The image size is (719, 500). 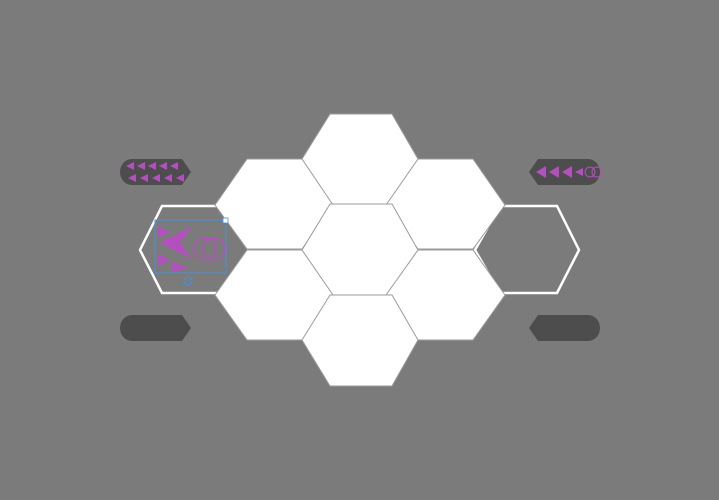 What do you see at coordinates (175, 249) in the screenshot?
I see `arrow-chevron-icon` at bounding box center [175, 249].